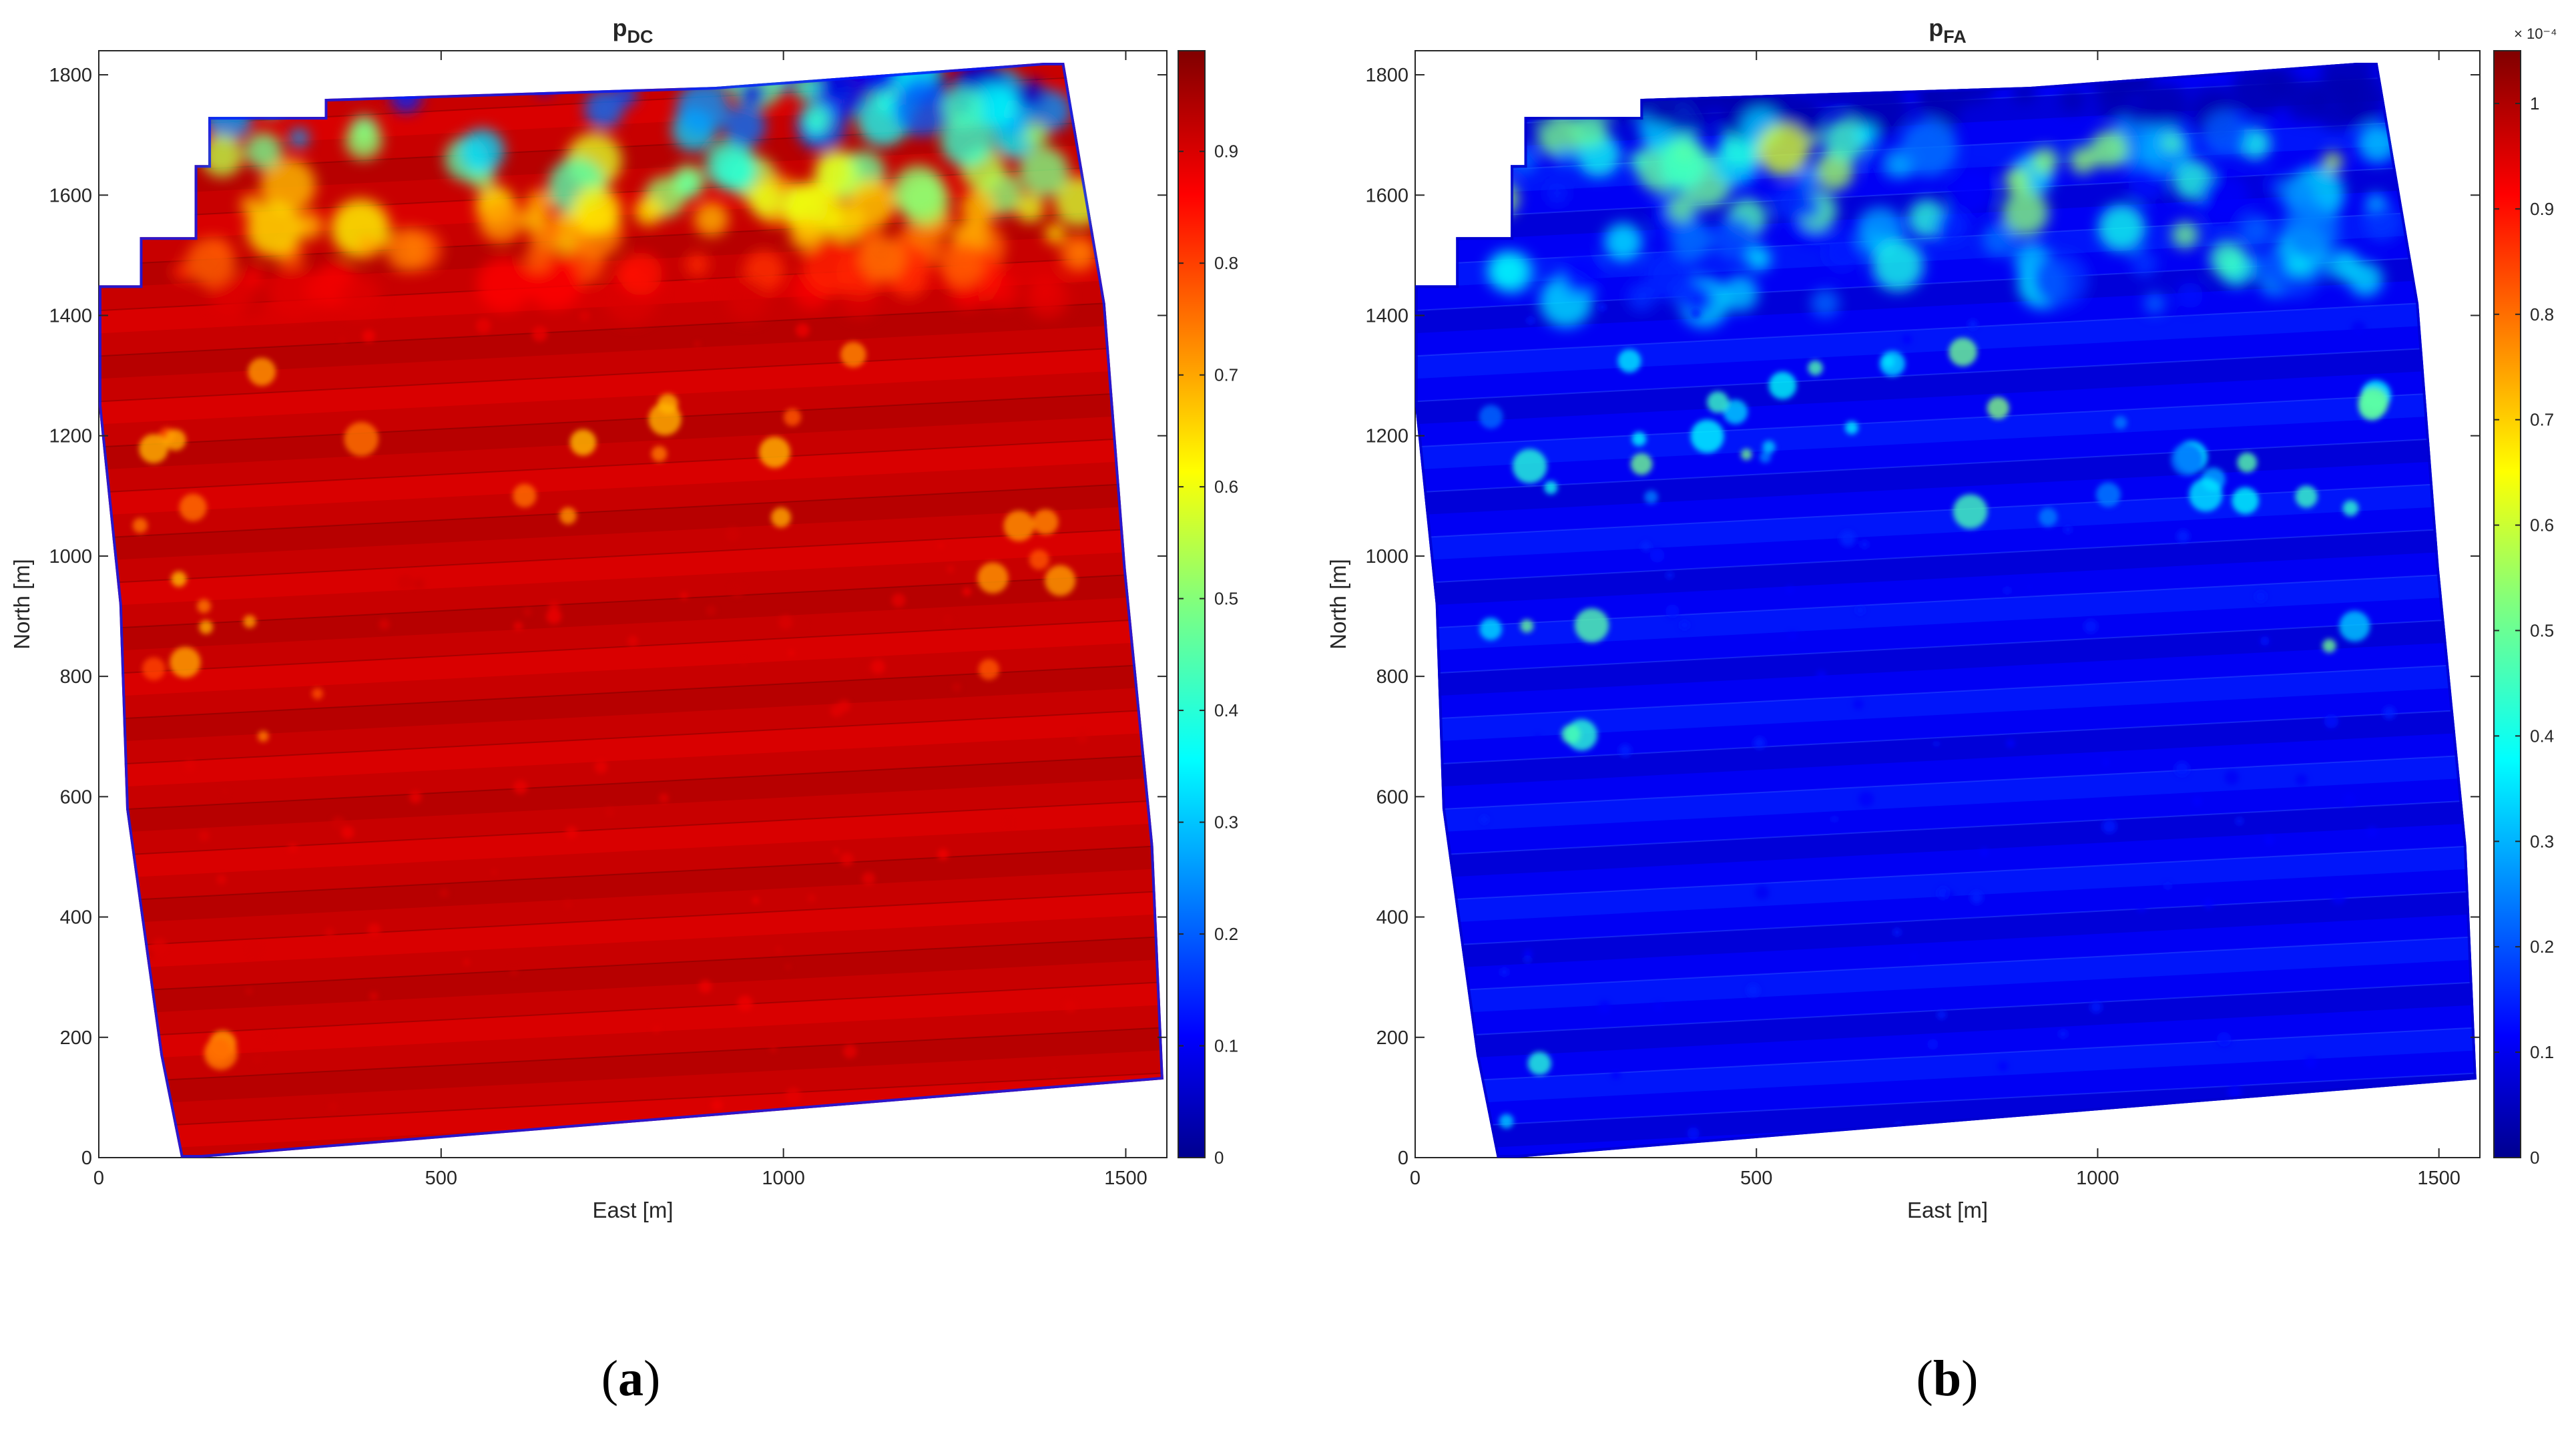  What do you see at coordinates (1392, 797) in the screenshot?
I see `y-tick-label: 600` at bounding box center [1392, 797].